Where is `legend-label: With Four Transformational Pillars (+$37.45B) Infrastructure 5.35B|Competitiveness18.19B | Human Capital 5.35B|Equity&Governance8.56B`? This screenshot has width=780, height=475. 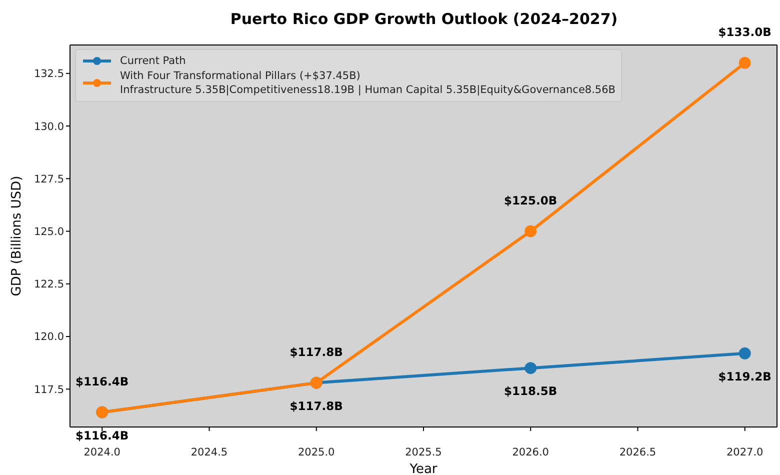
legend-label: With Four Transformational Pillars (+$37.45B) Infrastructure 5.35B|Competitiveness18.19B | Human Capital 5.35B|Equity&Governance8.56B is located at coordinates (368, 83).